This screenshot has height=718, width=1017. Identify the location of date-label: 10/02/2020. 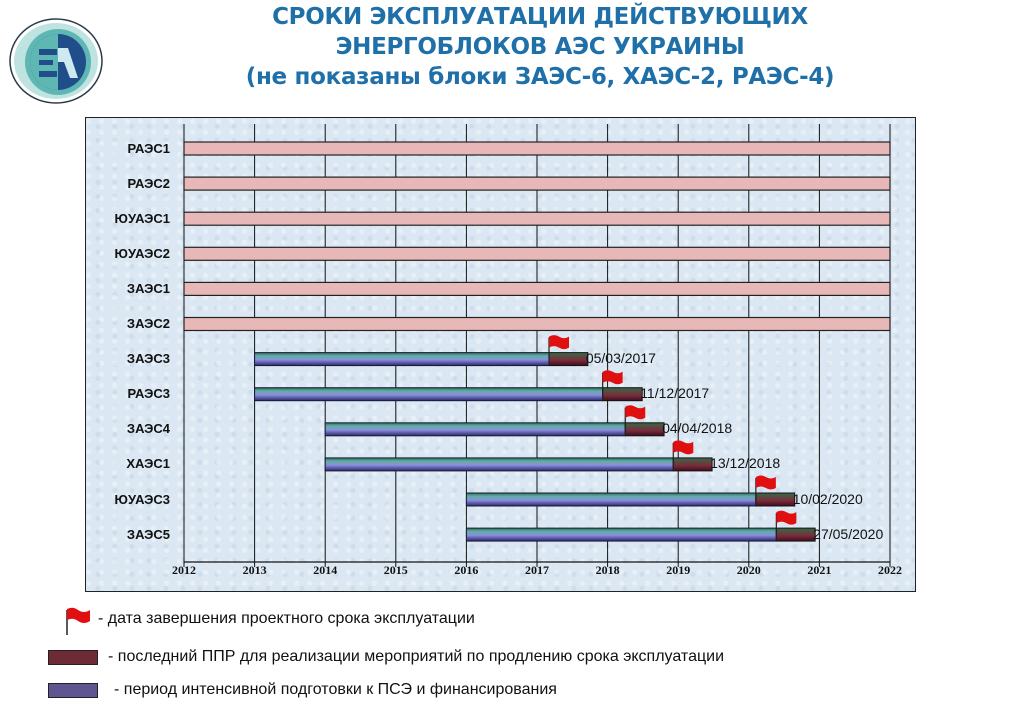
(827, 498).